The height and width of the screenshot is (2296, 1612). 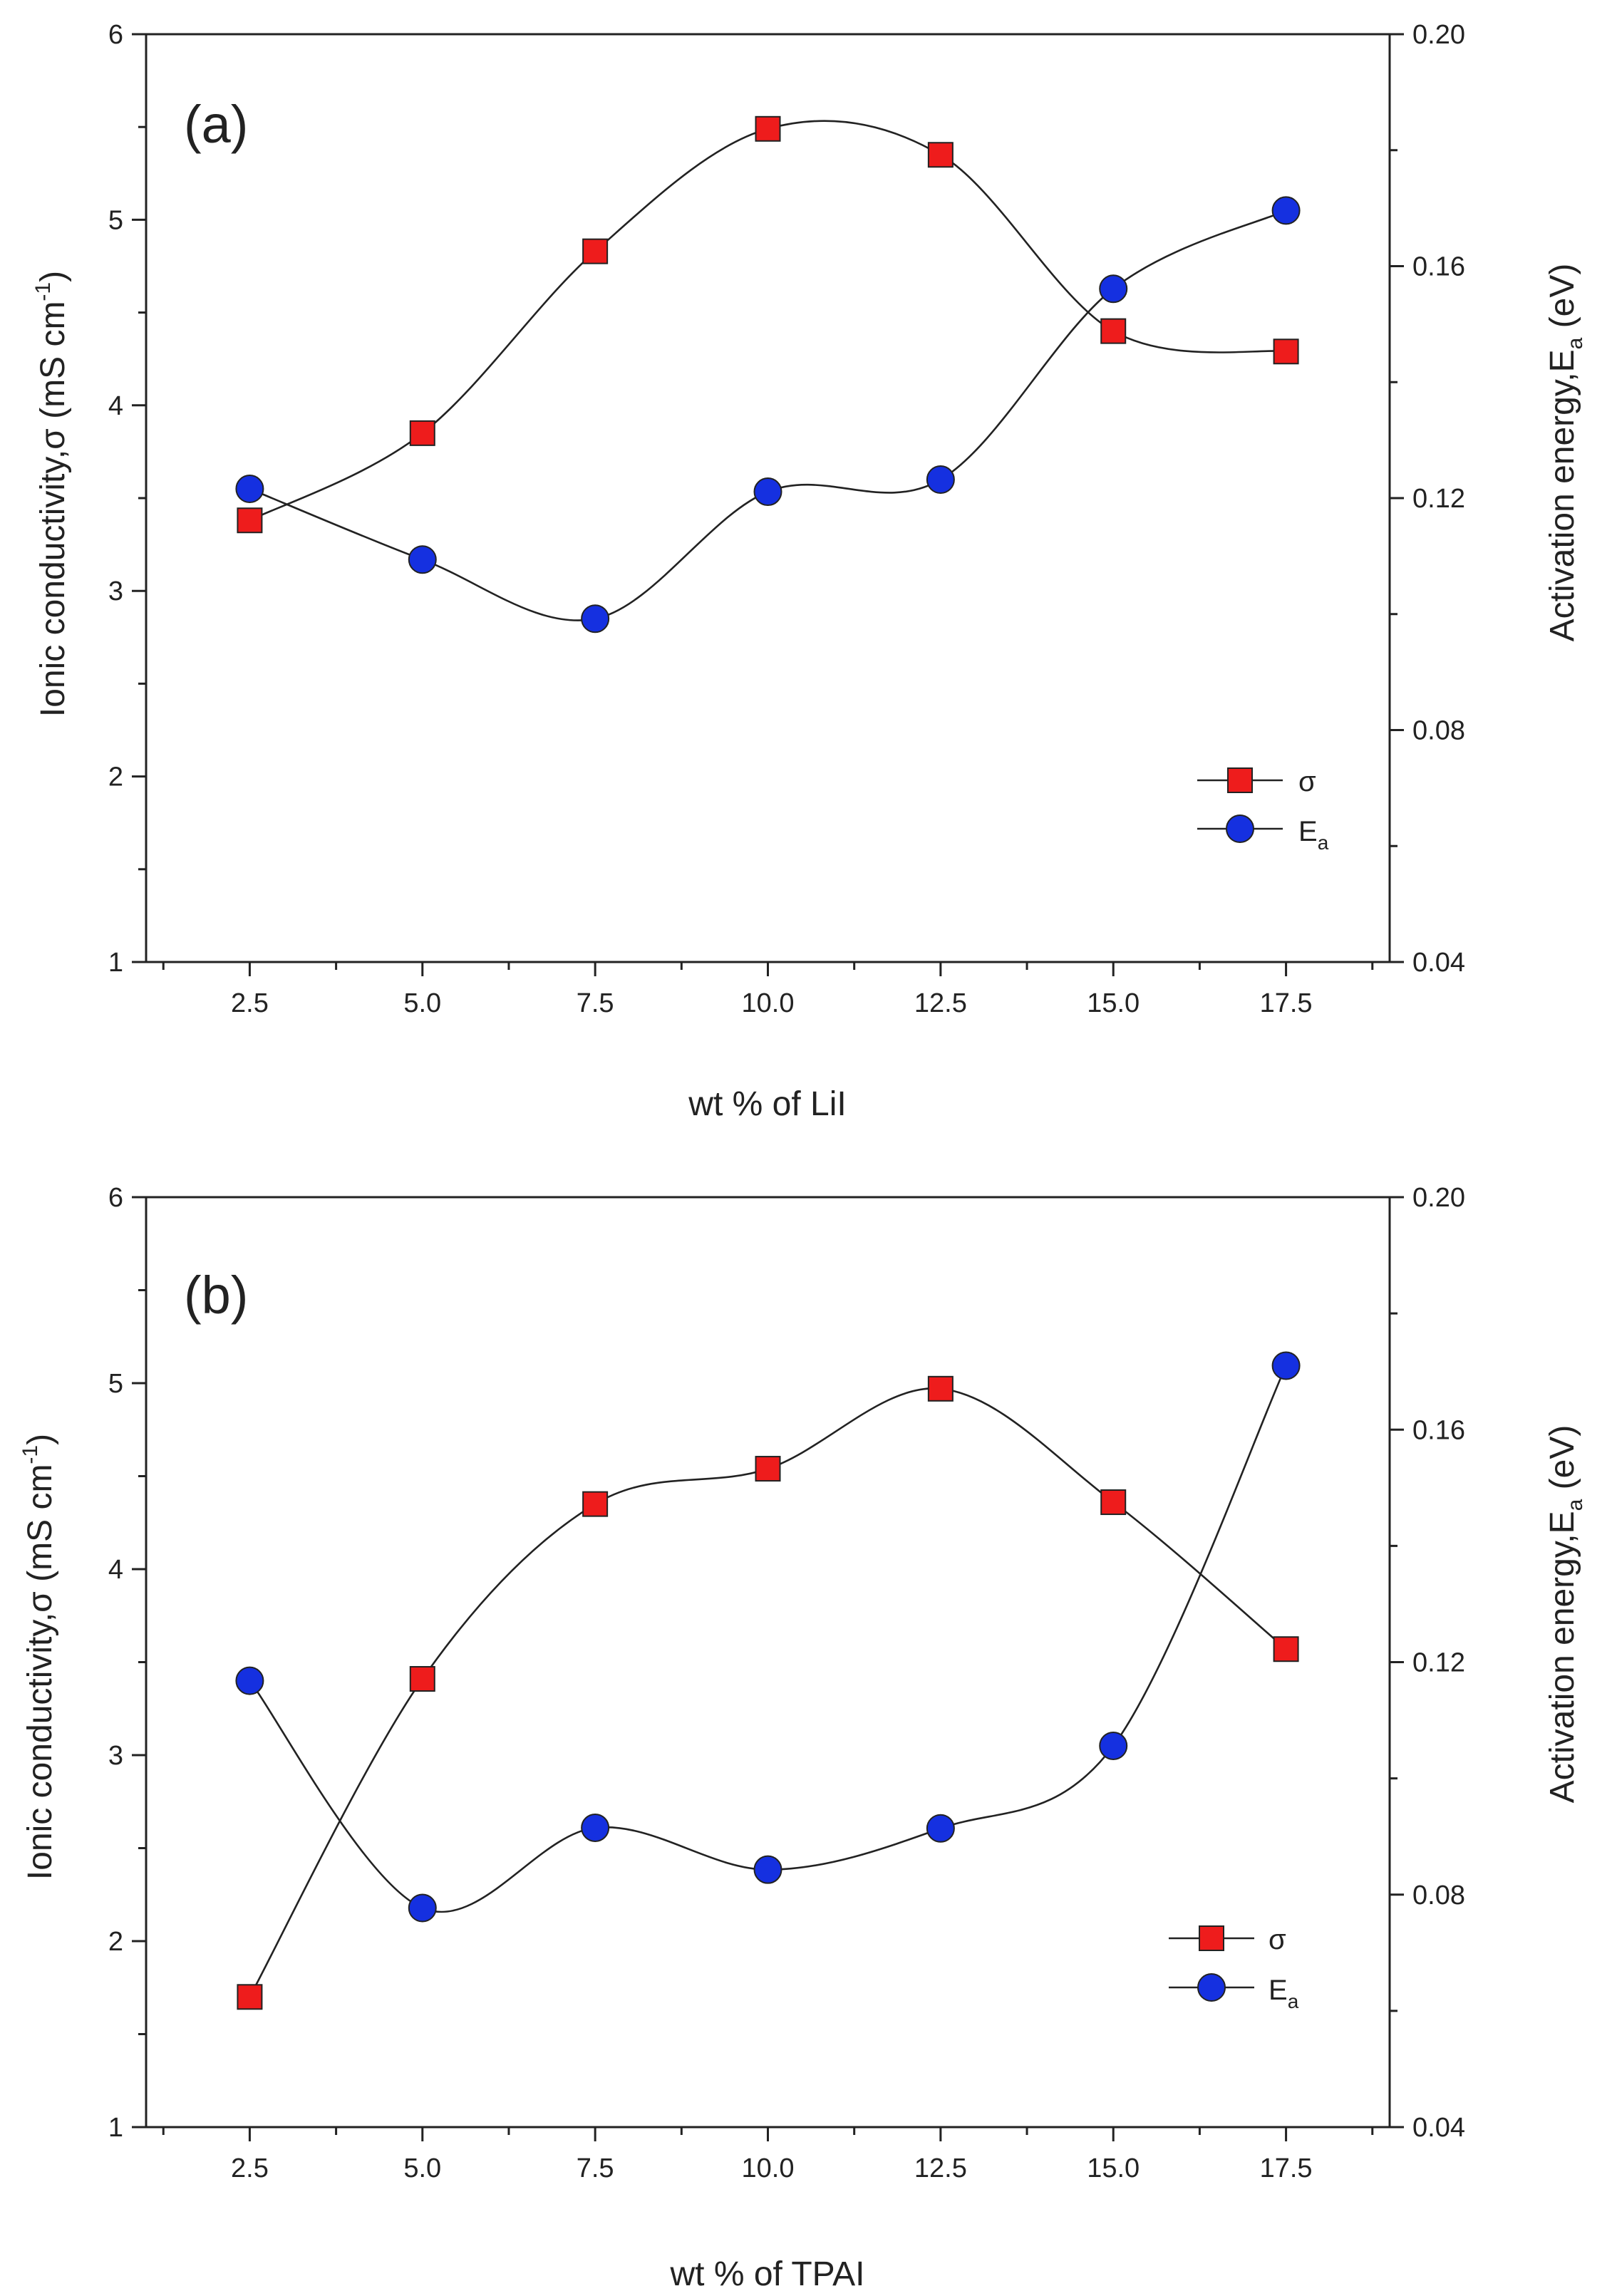 I want to click on legend-b-ea-label-sub: a, so click(x=1294, y=2001).